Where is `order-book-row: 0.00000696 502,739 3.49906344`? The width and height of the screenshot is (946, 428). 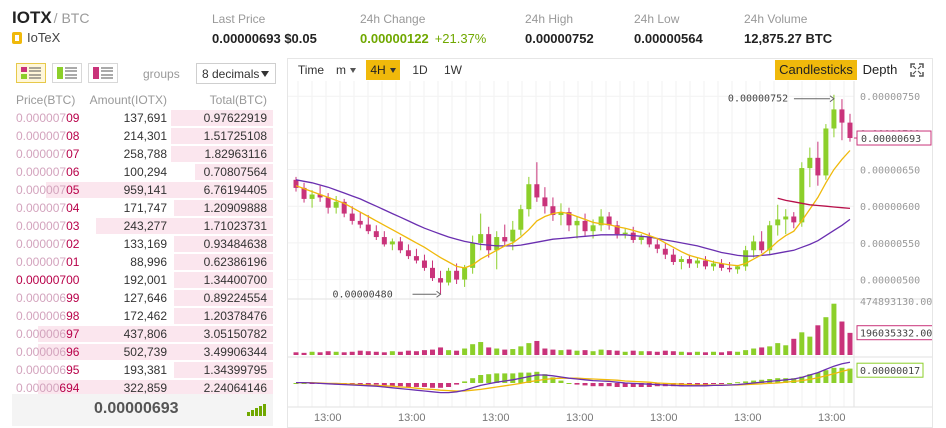 order-book-row: 0.00000696 502,739 3.49906344 is located at coordinates (142, 352).